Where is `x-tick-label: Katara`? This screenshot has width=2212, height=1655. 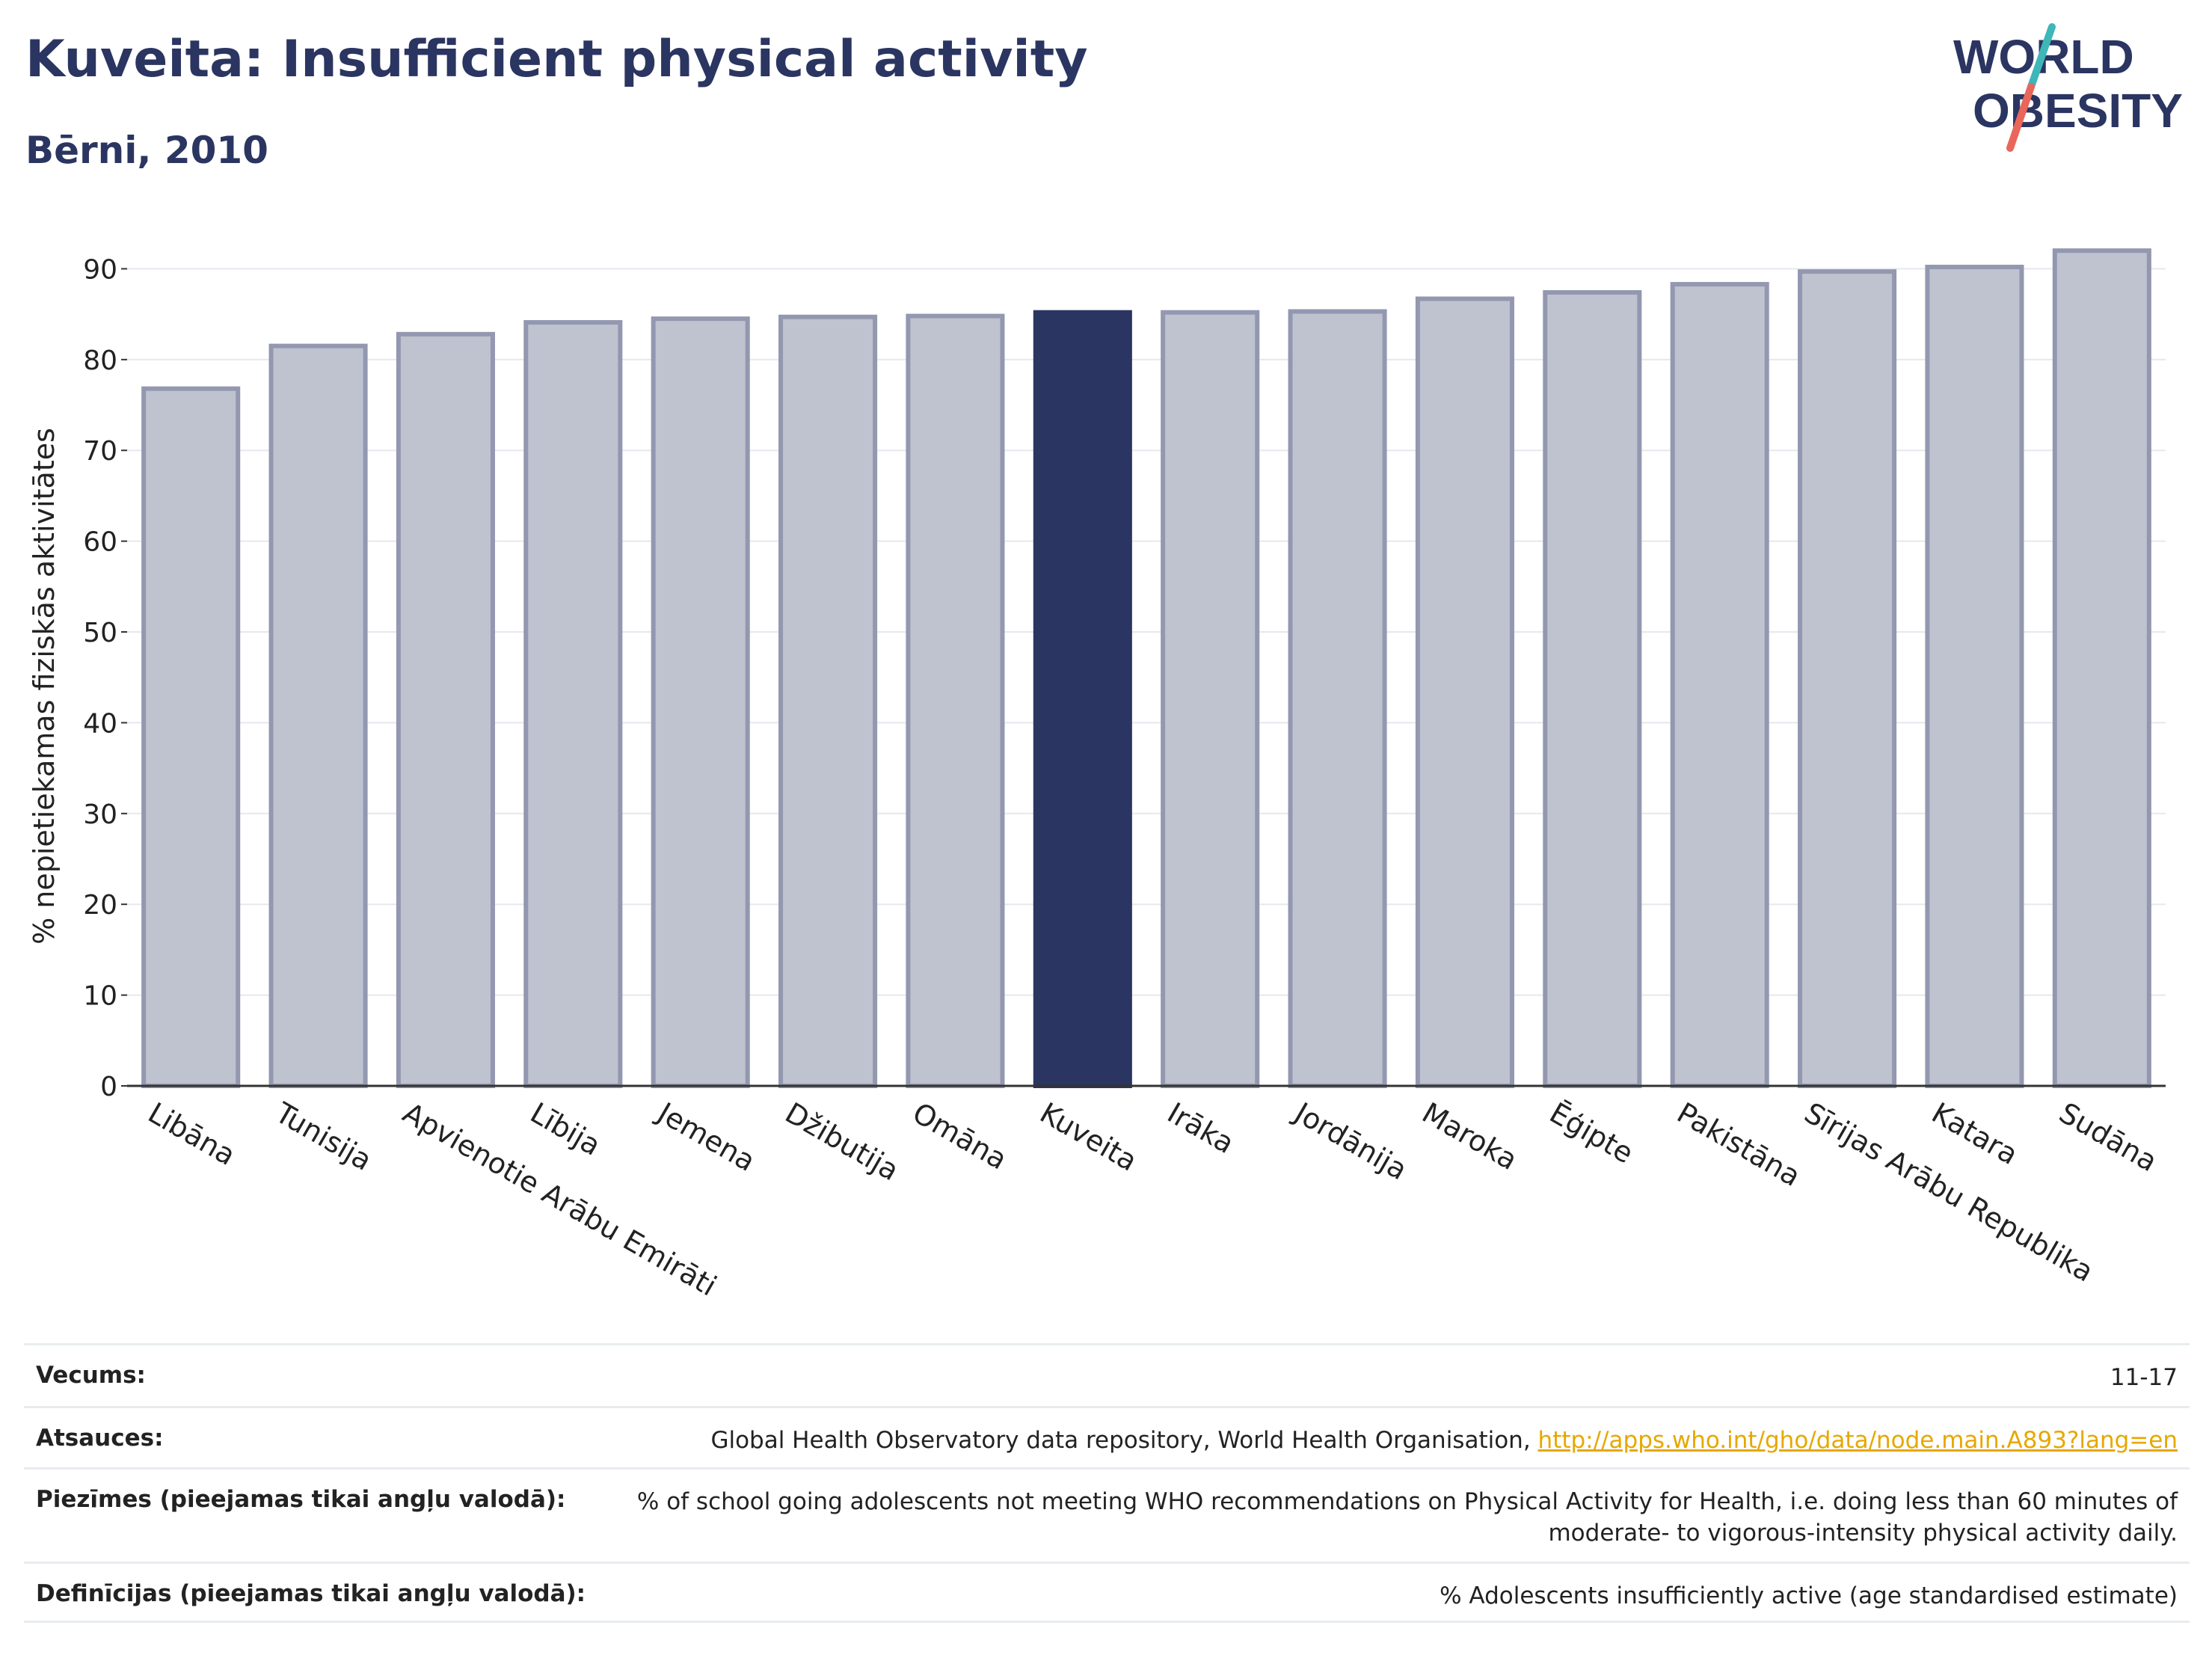
x-tick-label: Katara is located at coordinates (1975, 1133).